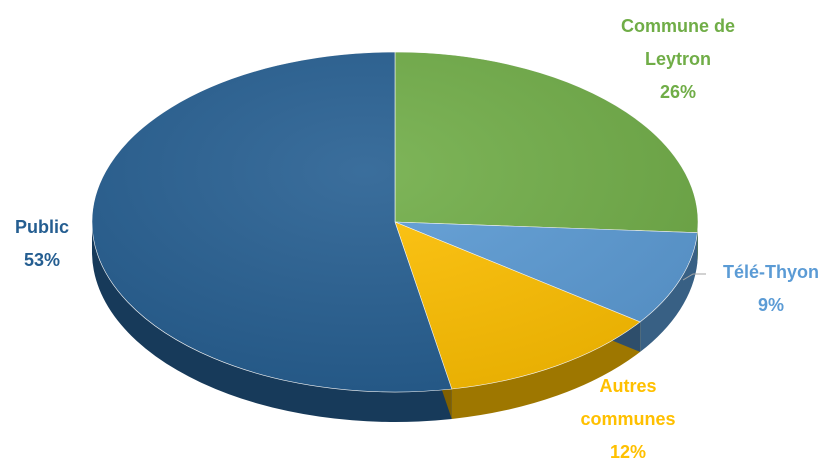  Describe the element at coordinates (42, 260) in the screenshot. I see `data-label-value: 53%` at that location.